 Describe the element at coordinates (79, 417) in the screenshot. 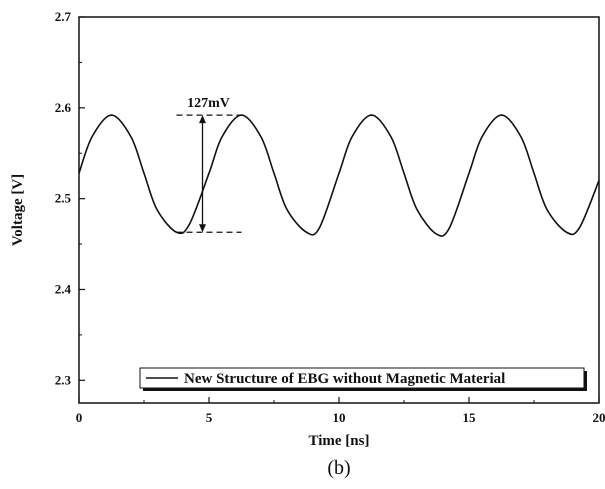

I see `x-tick-label: 0` at that location.